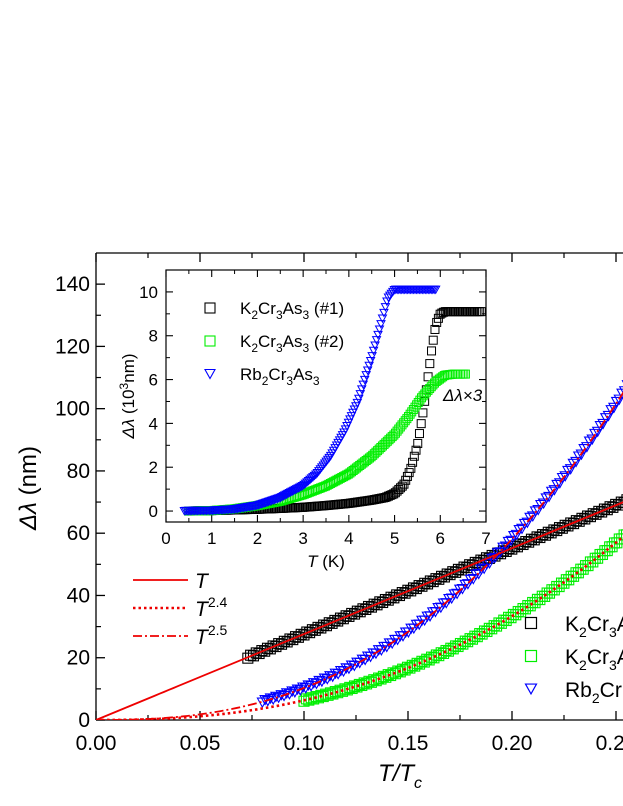 The image size is (623, 806). What do you see at coordinates (78, 471) in the screenshot?
I see `main-y-tick-label: 80` at bounding box center [78, 471].